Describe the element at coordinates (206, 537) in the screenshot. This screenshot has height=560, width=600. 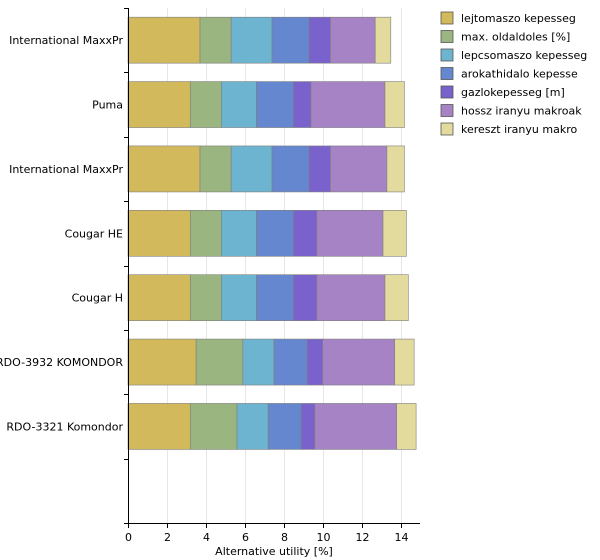
I see `x-tick-label: 4` at that location.